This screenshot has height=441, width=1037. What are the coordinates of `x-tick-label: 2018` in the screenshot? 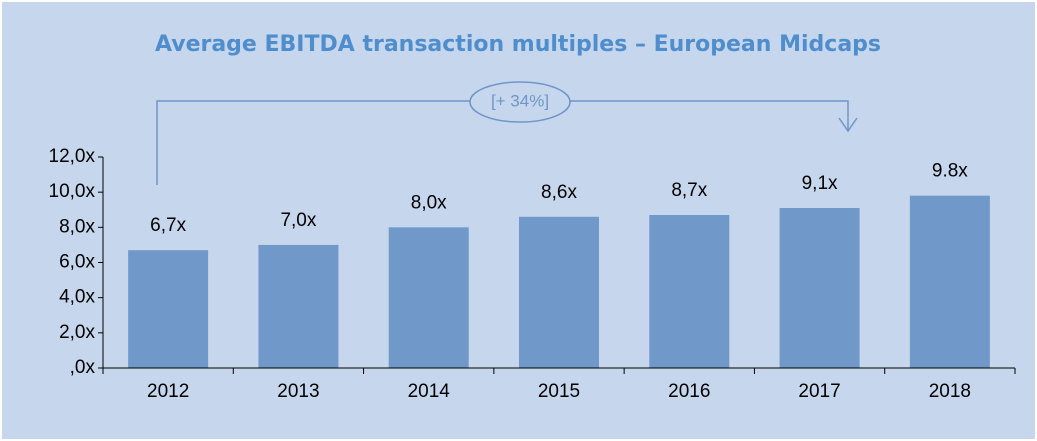 It's located at (950, 391).